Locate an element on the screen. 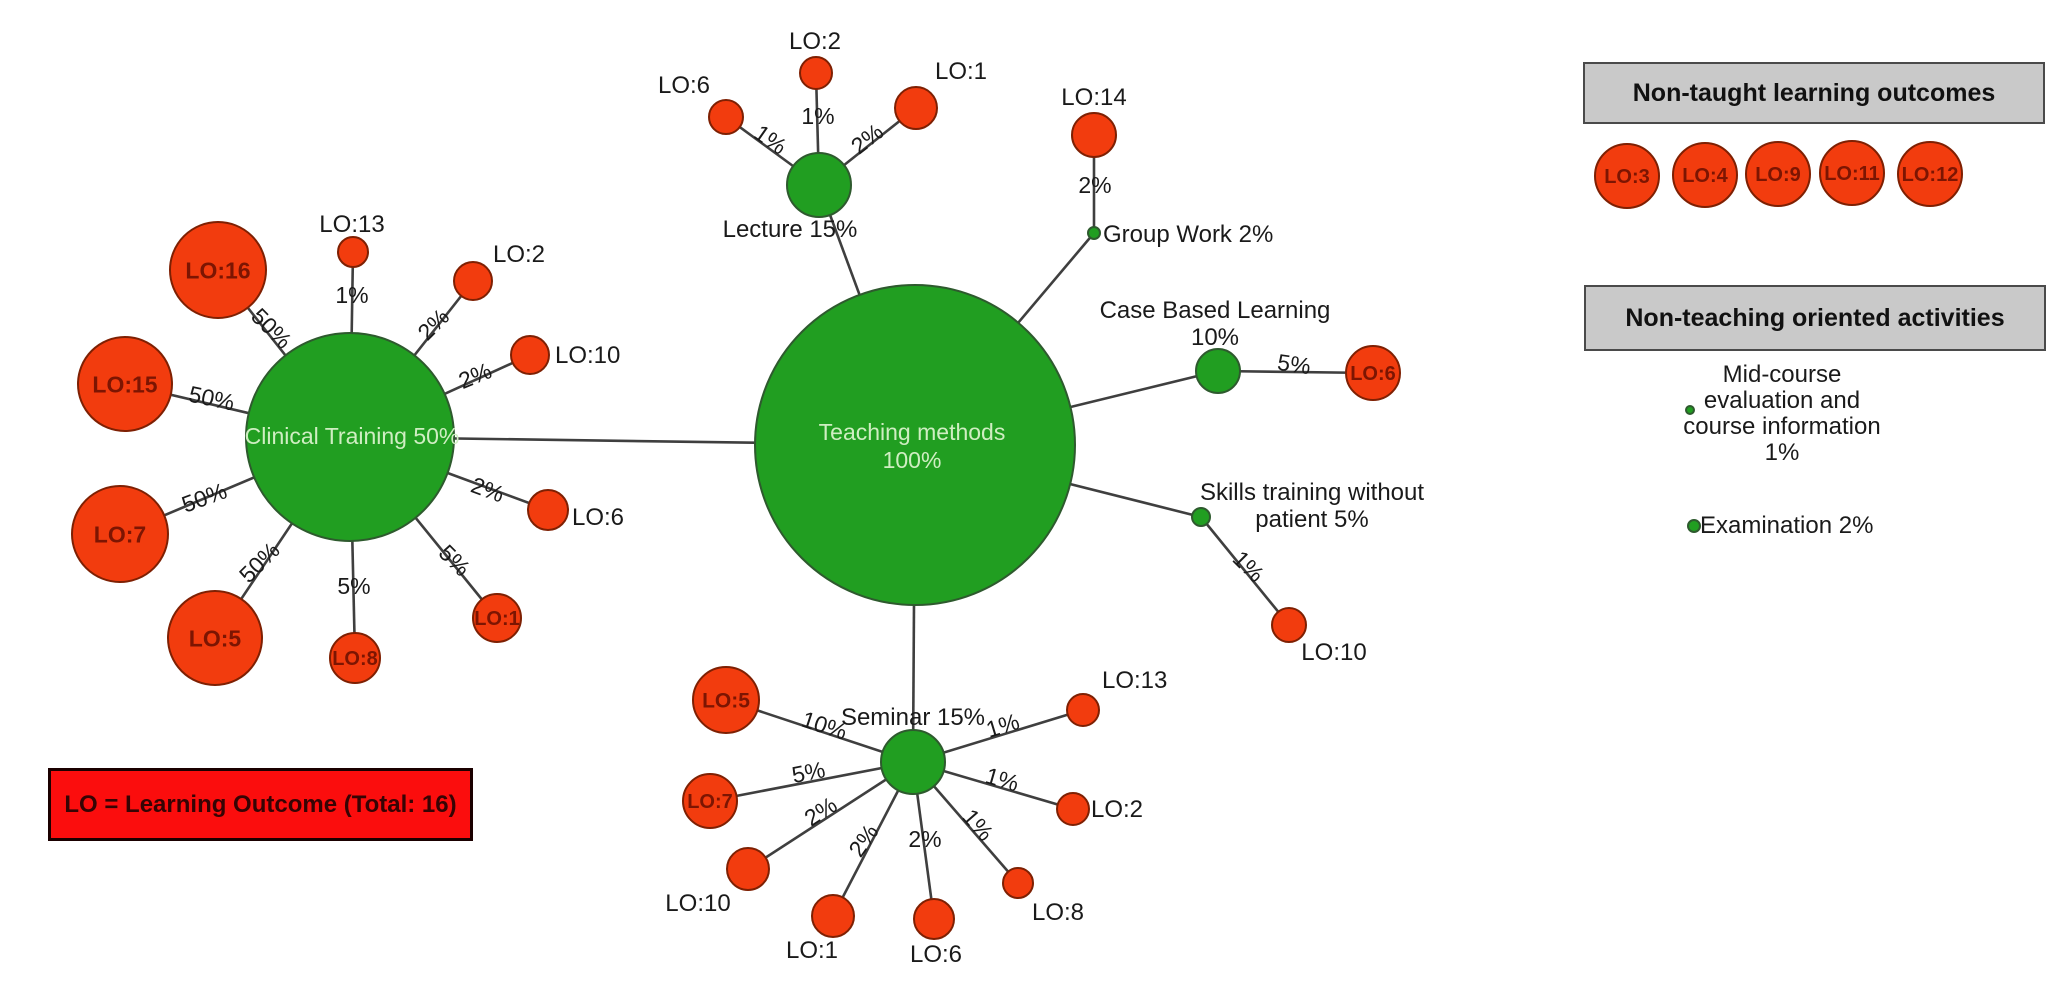 The image size is (2059, 1001). non-taught-label-lo-12: LO:12 is located at coordinates (1930, 175).